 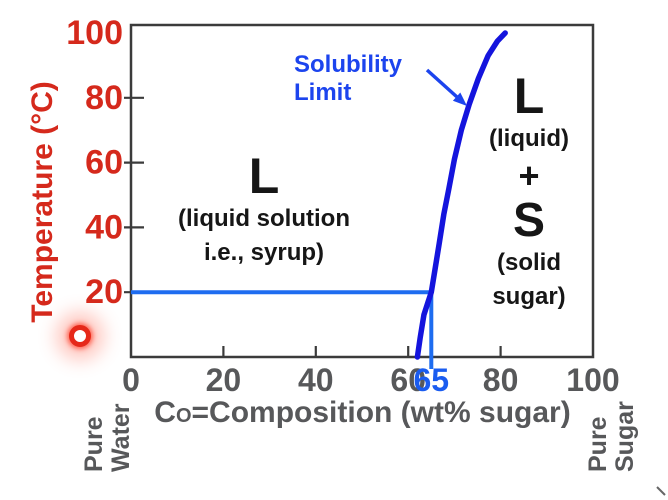 I want to click on y-tick-label: 20, so click(x=104, y=292).